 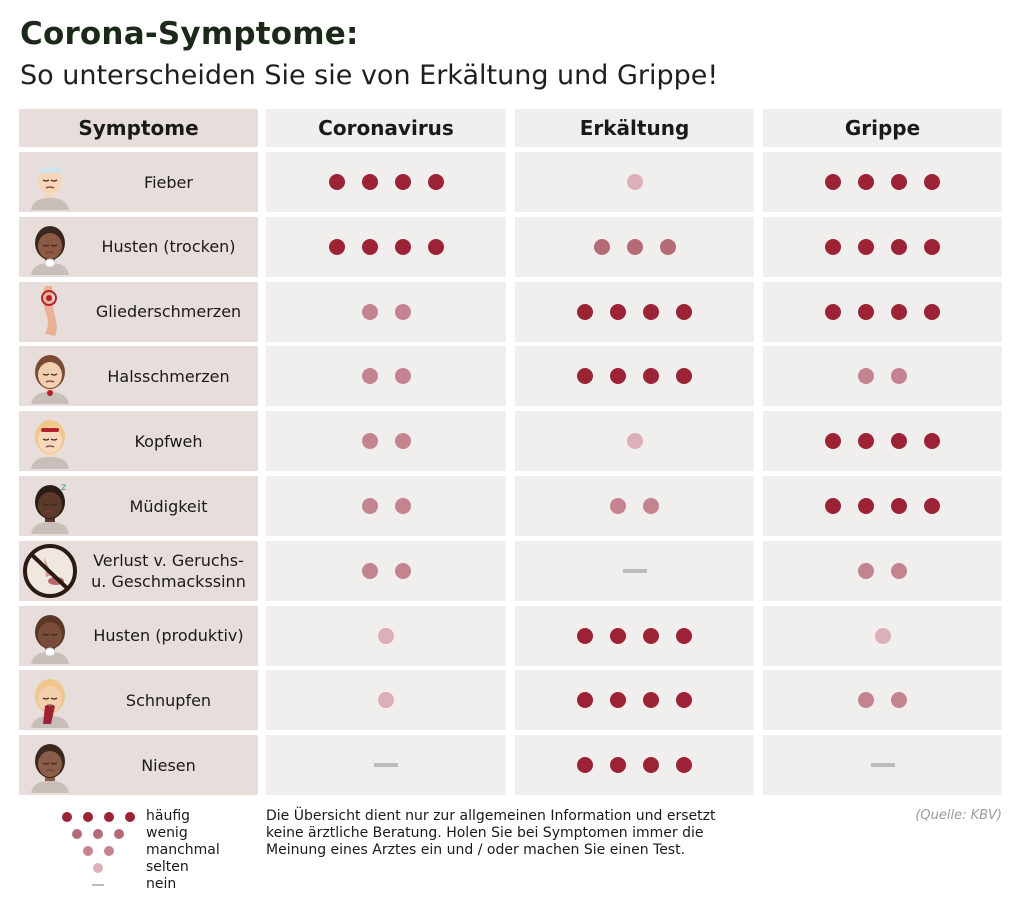 What do you see at coordinates (882, 128) in the screenshot?
I see `header-grippe: Grippe` at bounding box center [882, 128].